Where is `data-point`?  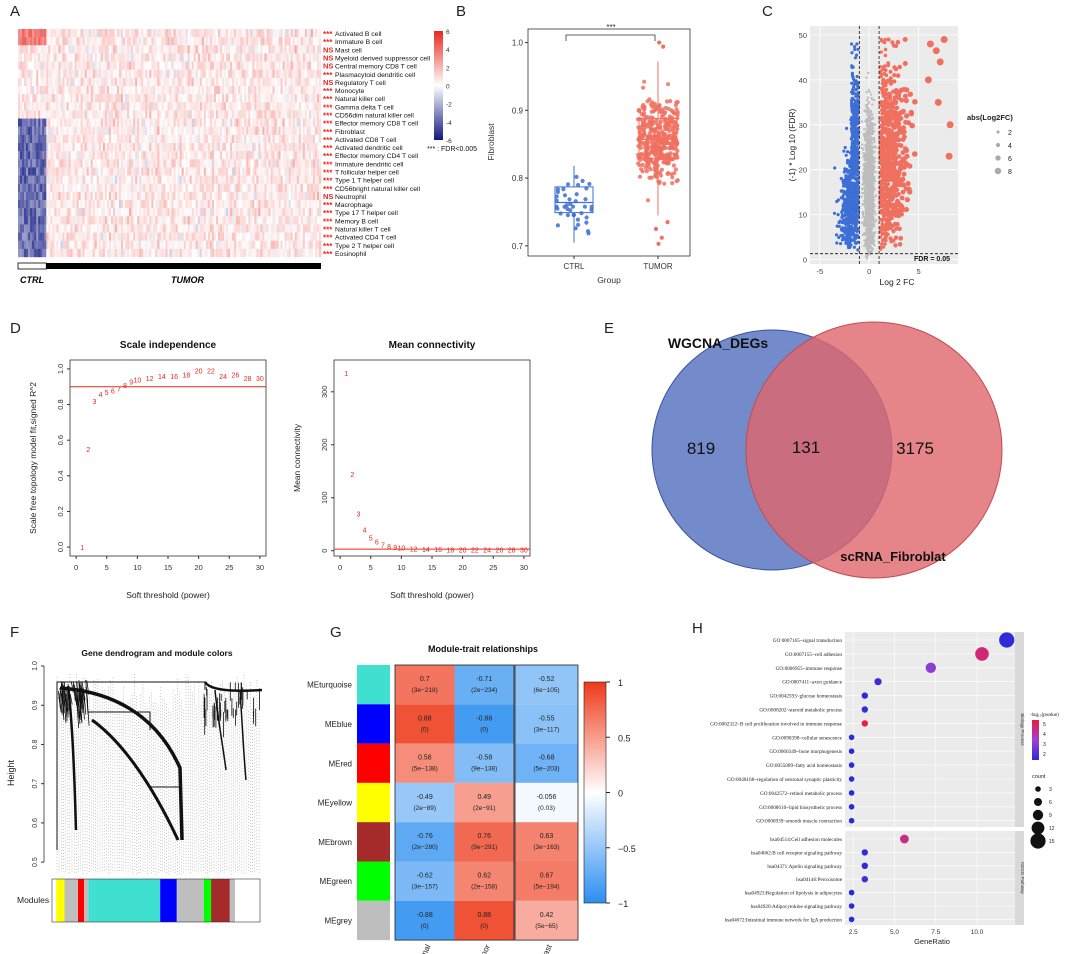 data-point is located at coordinates (675, 127).